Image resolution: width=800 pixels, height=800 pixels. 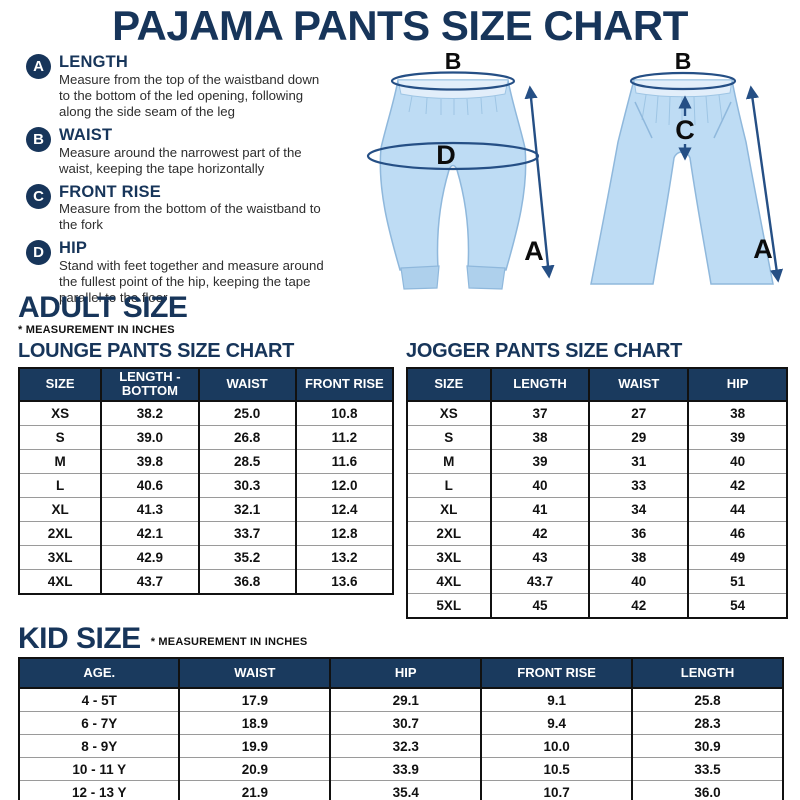 I want to click on table-row: 10 - 11 Y 20.9 33.9 10.5 33.5, so click(x=400, y=769).